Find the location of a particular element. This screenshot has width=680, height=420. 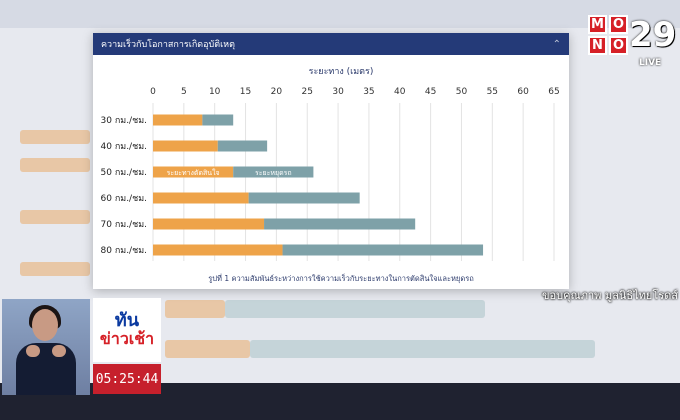

broadcast-clock: 05:25:44 is located at coordinates (127, 379).